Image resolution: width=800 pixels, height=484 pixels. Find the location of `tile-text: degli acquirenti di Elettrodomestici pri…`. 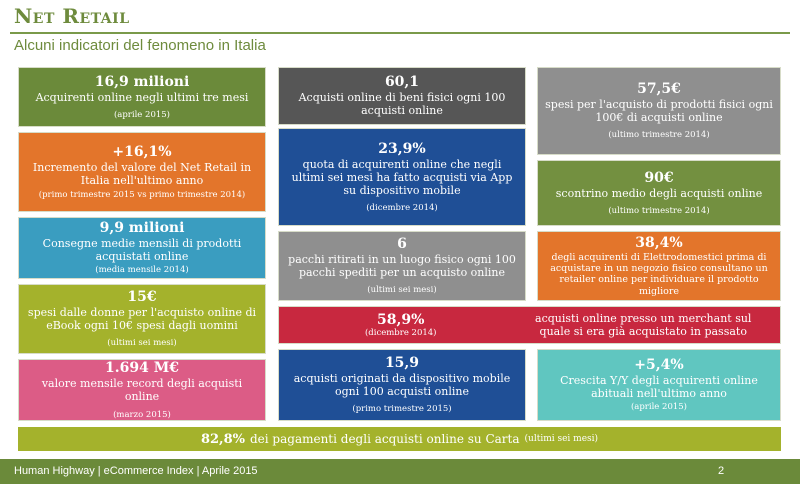

tile-text: degli acquirenti di Elettrodomestici pri… is located at coordinates (659, 274).